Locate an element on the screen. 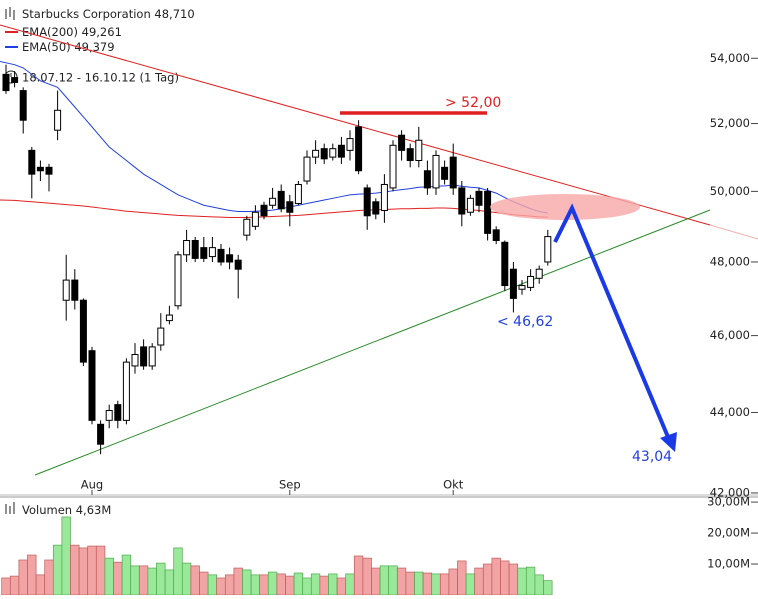 The width and height of the screenshot is (758, 599). header-icon is located at coordinates (10, 13).